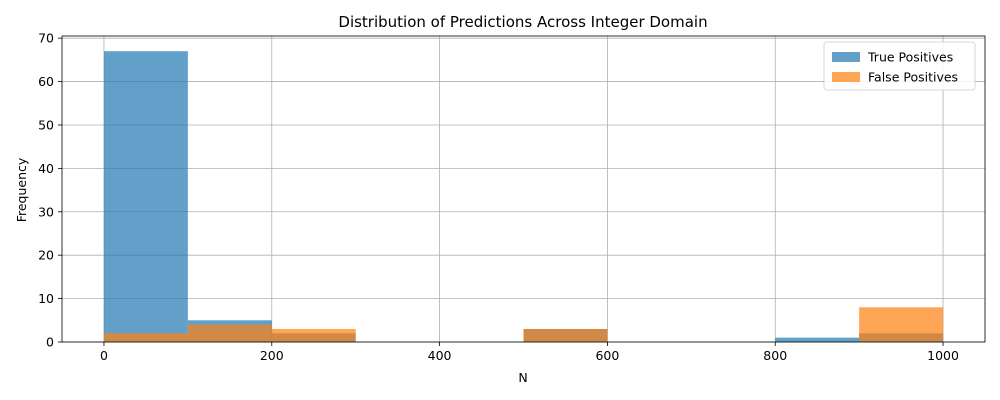 Image resolution: width=1000 pixels, height=400 pixels. I want to click on legend-box, so click(899, 66).